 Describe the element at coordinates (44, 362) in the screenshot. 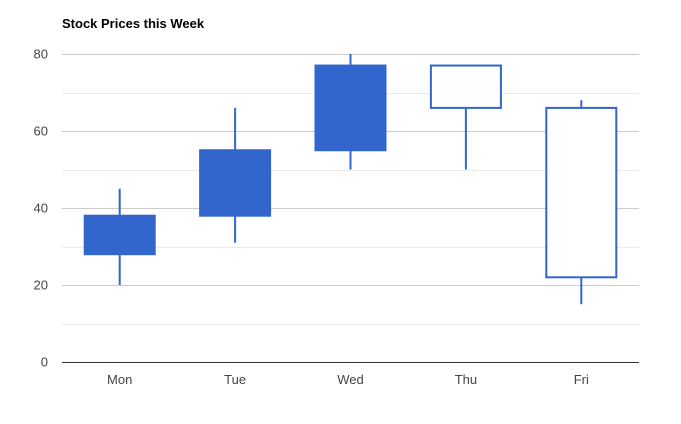

I see `y-tick-label: 0` at that location.